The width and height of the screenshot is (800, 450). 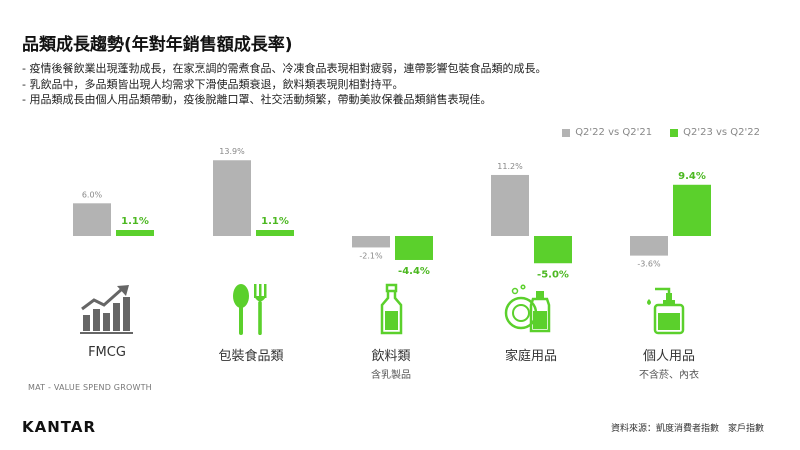 What do you see at coordinates (530, 356) in the screenshot?
I see `category-label: 家庭用品` at bounding box center [530, 356].